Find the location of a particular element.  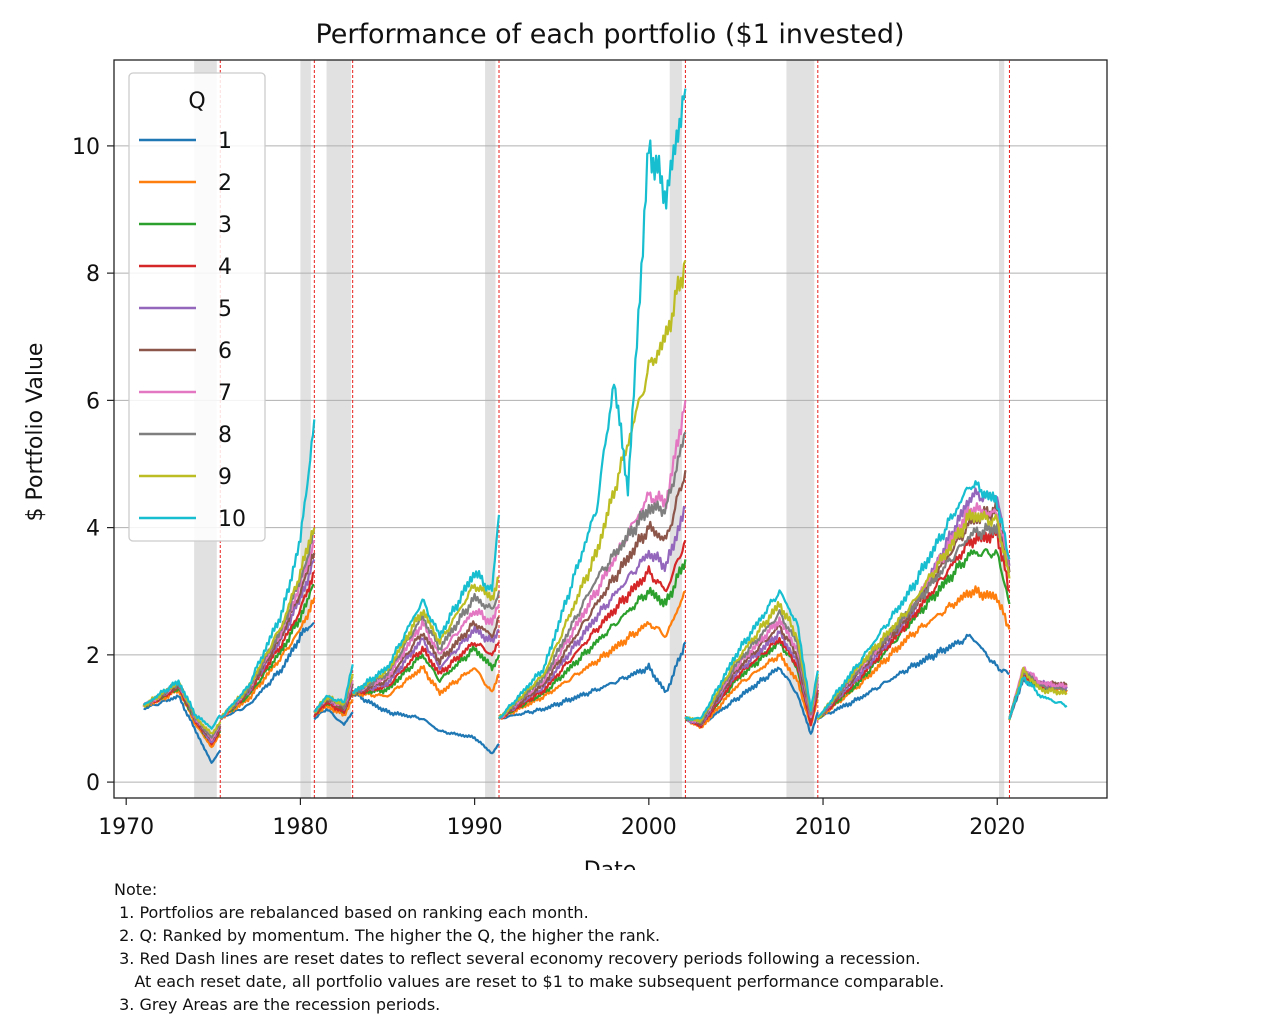

note-heading: Note: is located at coordinates (136, 889).